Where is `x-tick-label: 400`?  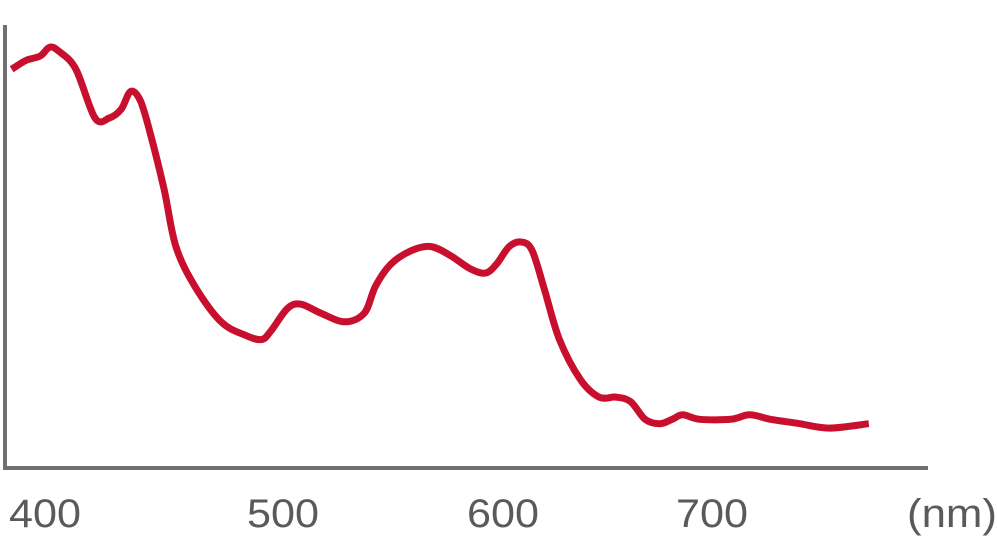 x-tick-label: 400 is located at coordinates (45, 514).